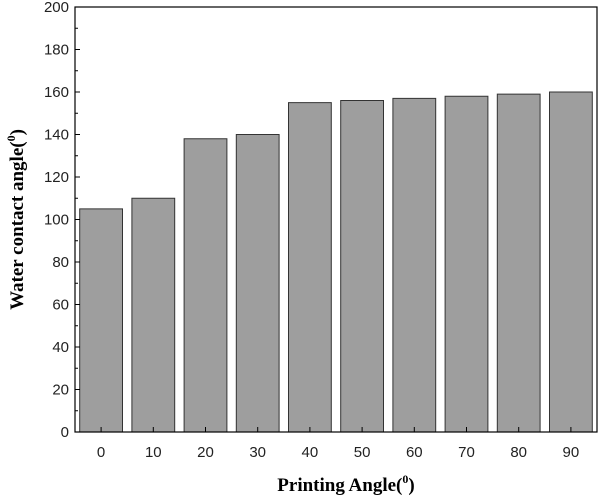 This screenshot has width=600, height=498. Describe the element at coordinates (56, 8) in the screenshot. I see `y-tick-label: 200` at that location.